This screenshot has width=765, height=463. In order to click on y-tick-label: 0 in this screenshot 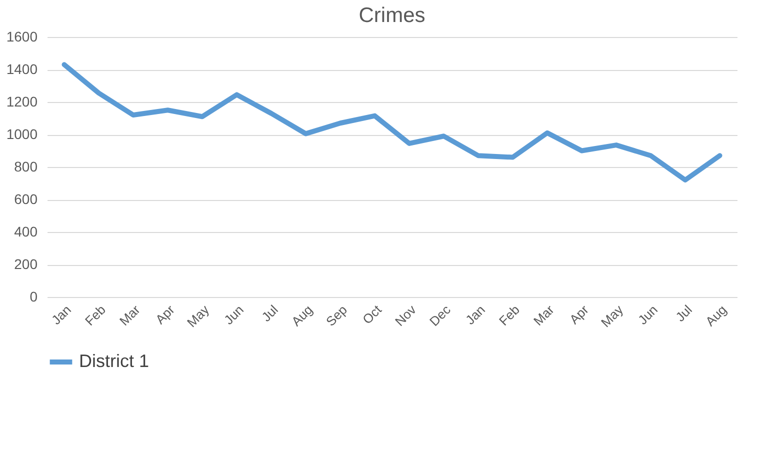, I will do `click(34, 296)`.